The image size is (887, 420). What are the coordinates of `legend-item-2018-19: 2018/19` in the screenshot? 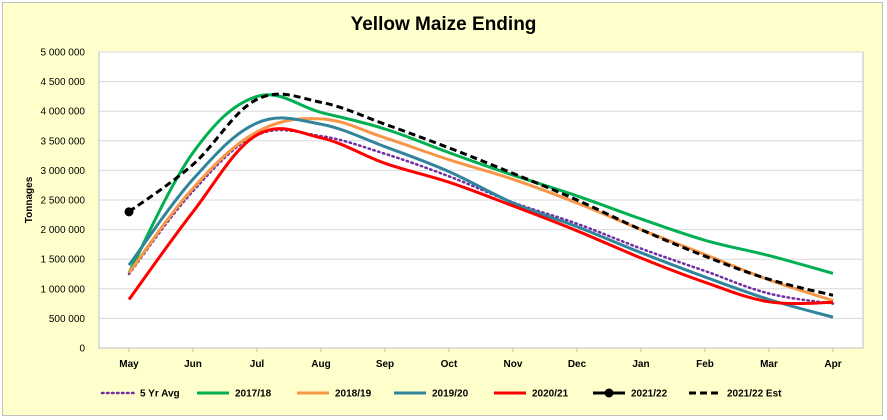 It's located at (334, 394).